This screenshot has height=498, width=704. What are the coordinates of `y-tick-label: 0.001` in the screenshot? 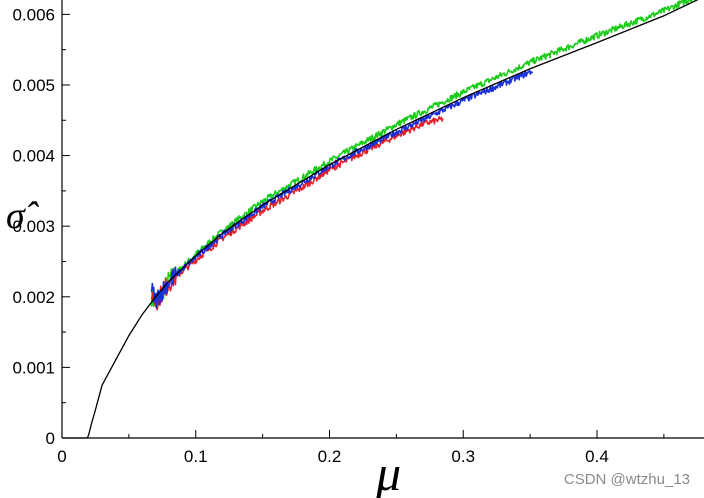 It's located at (33, 367).